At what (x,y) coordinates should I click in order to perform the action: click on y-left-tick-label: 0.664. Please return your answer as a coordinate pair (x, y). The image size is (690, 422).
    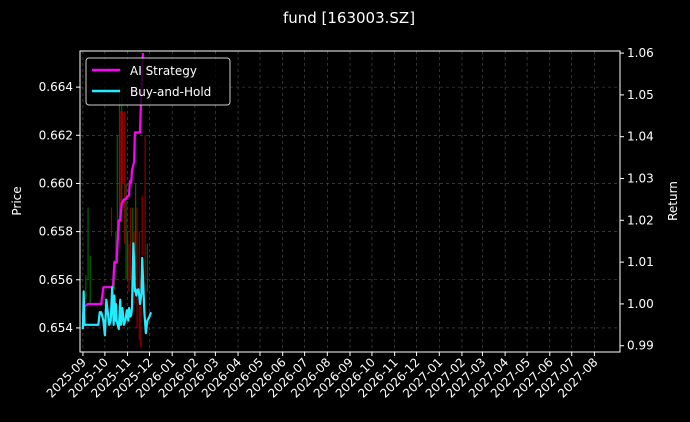
    Looking at the image, I should click on (56, 87).